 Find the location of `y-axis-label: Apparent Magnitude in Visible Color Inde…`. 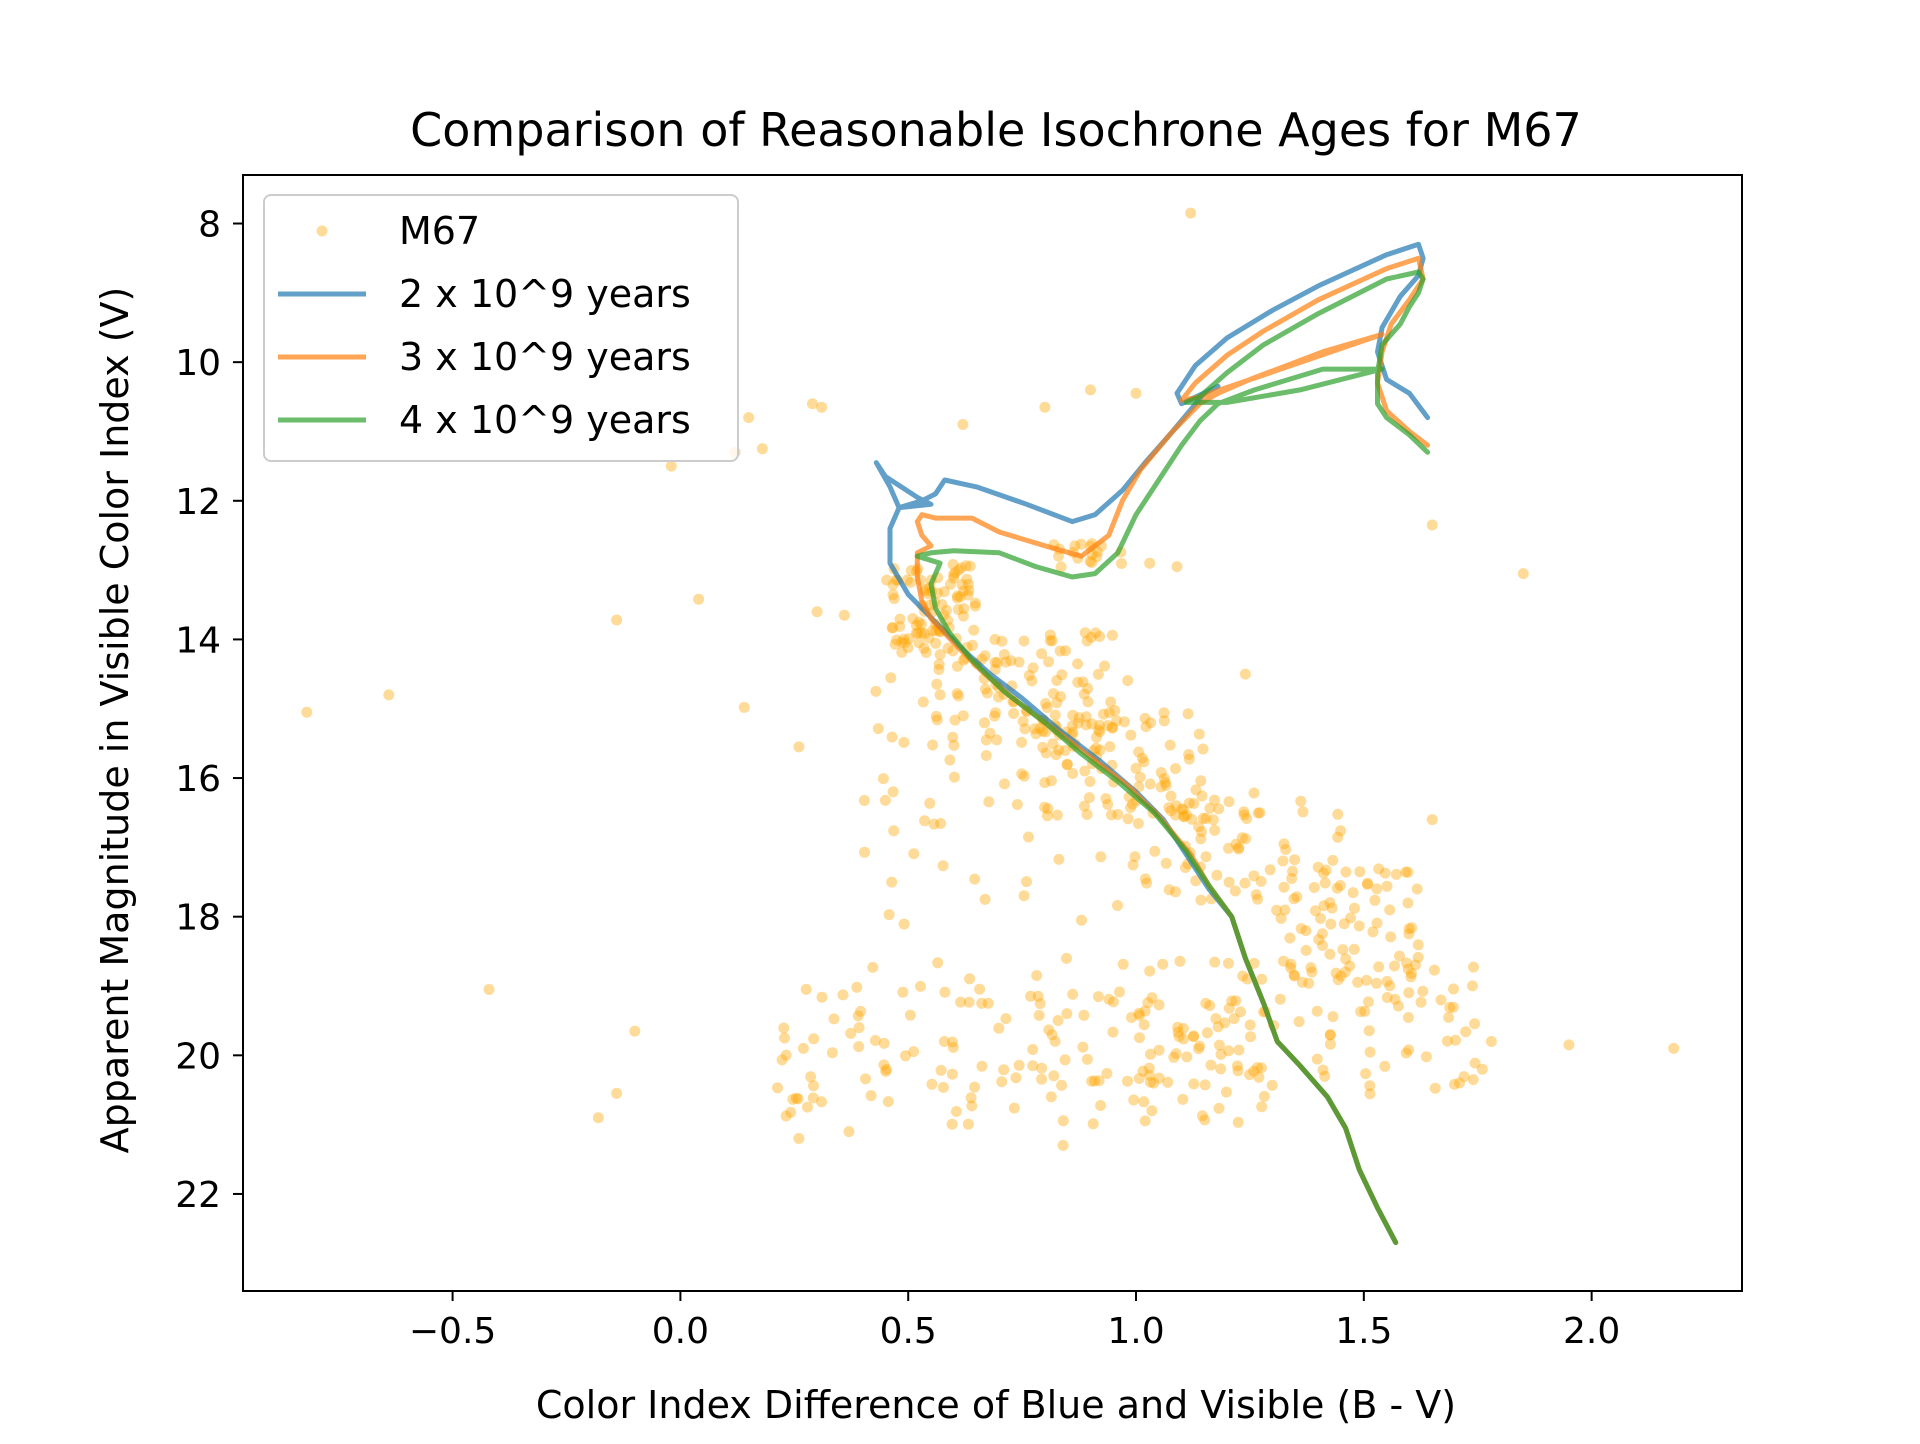

y-axis-label: Apparent Magnitude in Visible Color Inde… is located at coordinates (115, 720).